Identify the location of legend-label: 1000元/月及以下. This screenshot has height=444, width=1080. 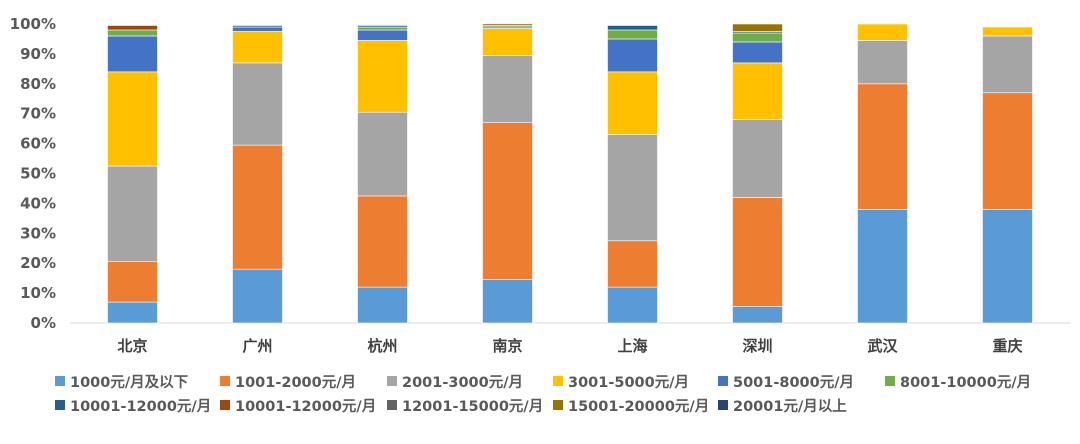
(129, 382).